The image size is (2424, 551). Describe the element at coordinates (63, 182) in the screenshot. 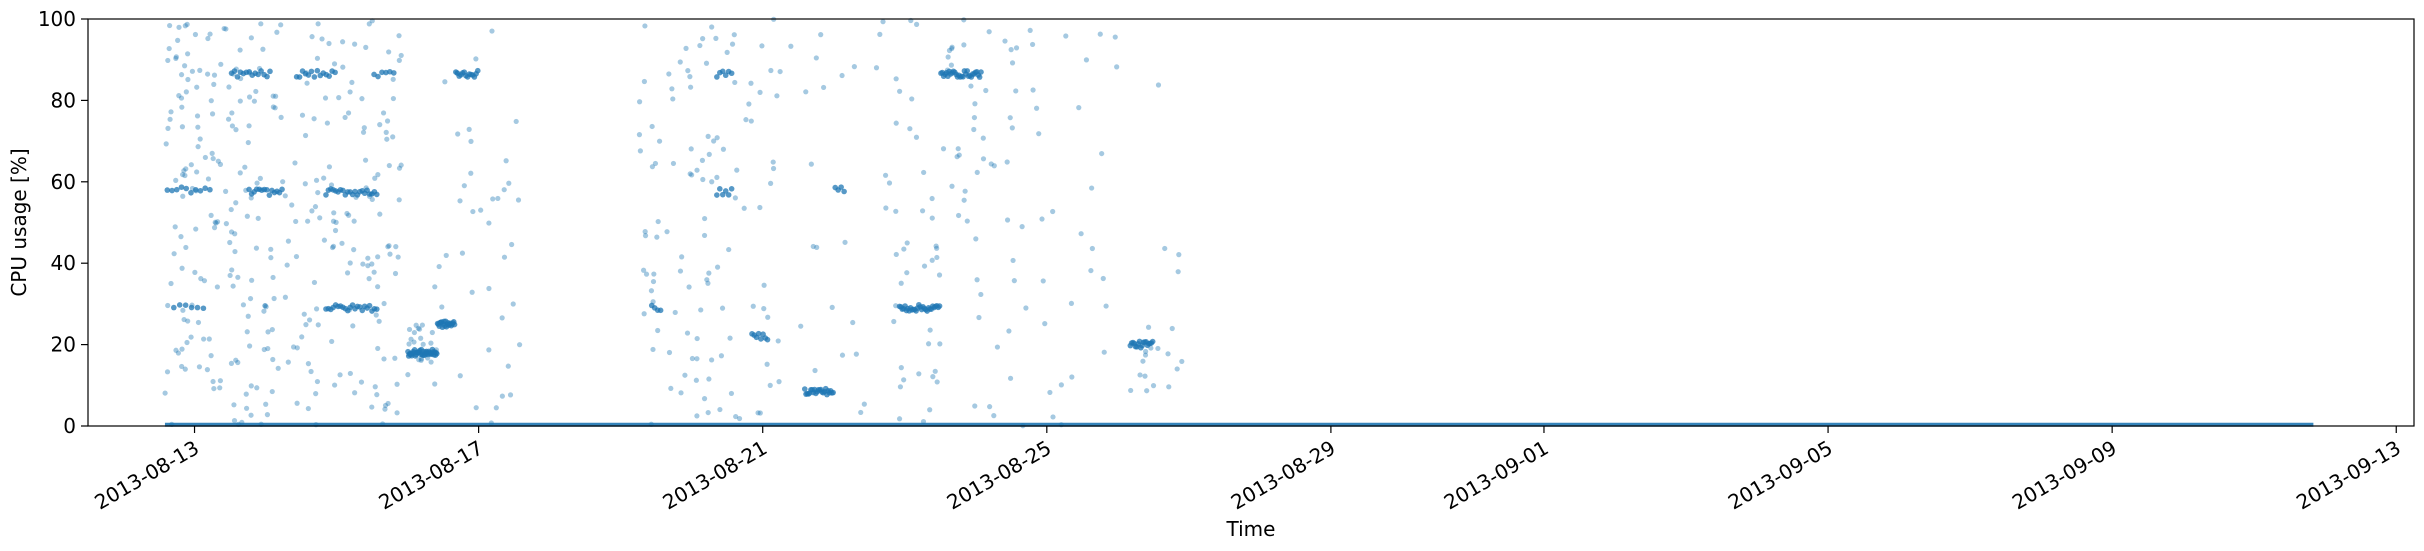

I see `y-tick-label: 60` at that location.